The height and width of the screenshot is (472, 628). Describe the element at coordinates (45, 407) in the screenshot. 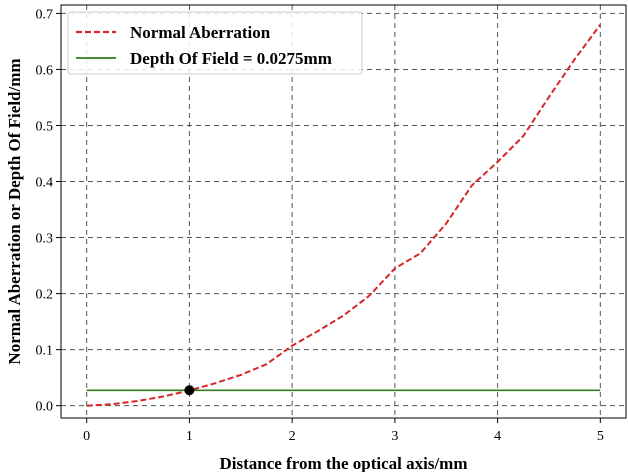

I see `y-tick-label: 0.0` at that location.